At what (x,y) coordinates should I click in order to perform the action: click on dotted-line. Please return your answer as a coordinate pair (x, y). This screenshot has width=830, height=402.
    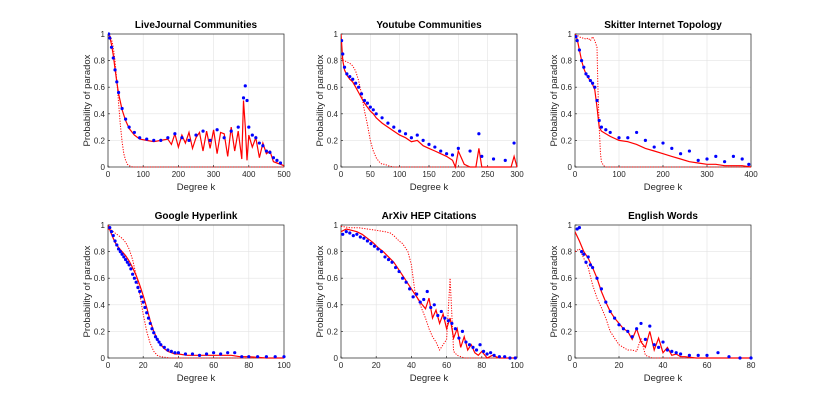
    Looking at the image, I should click on (196, 100).